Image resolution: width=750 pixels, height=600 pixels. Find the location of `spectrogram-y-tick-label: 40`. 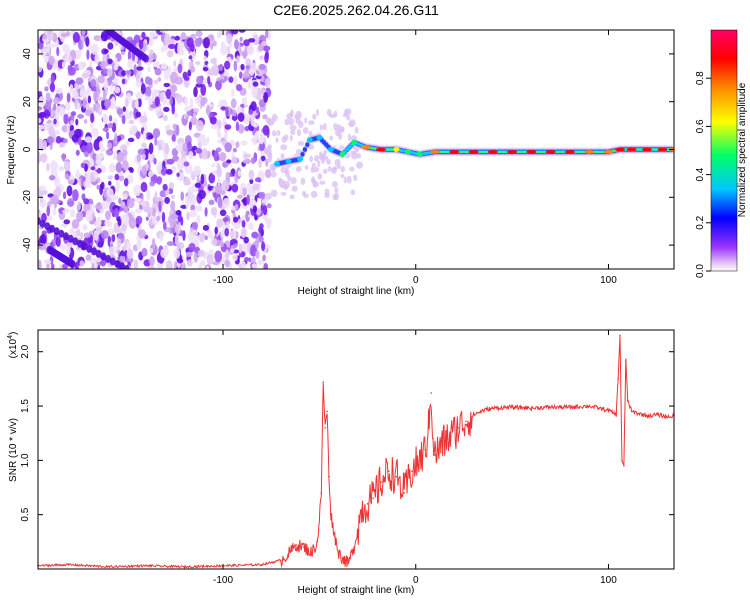

spectrogram-y-tick-label: 40 is located at coordinates (27, 54).